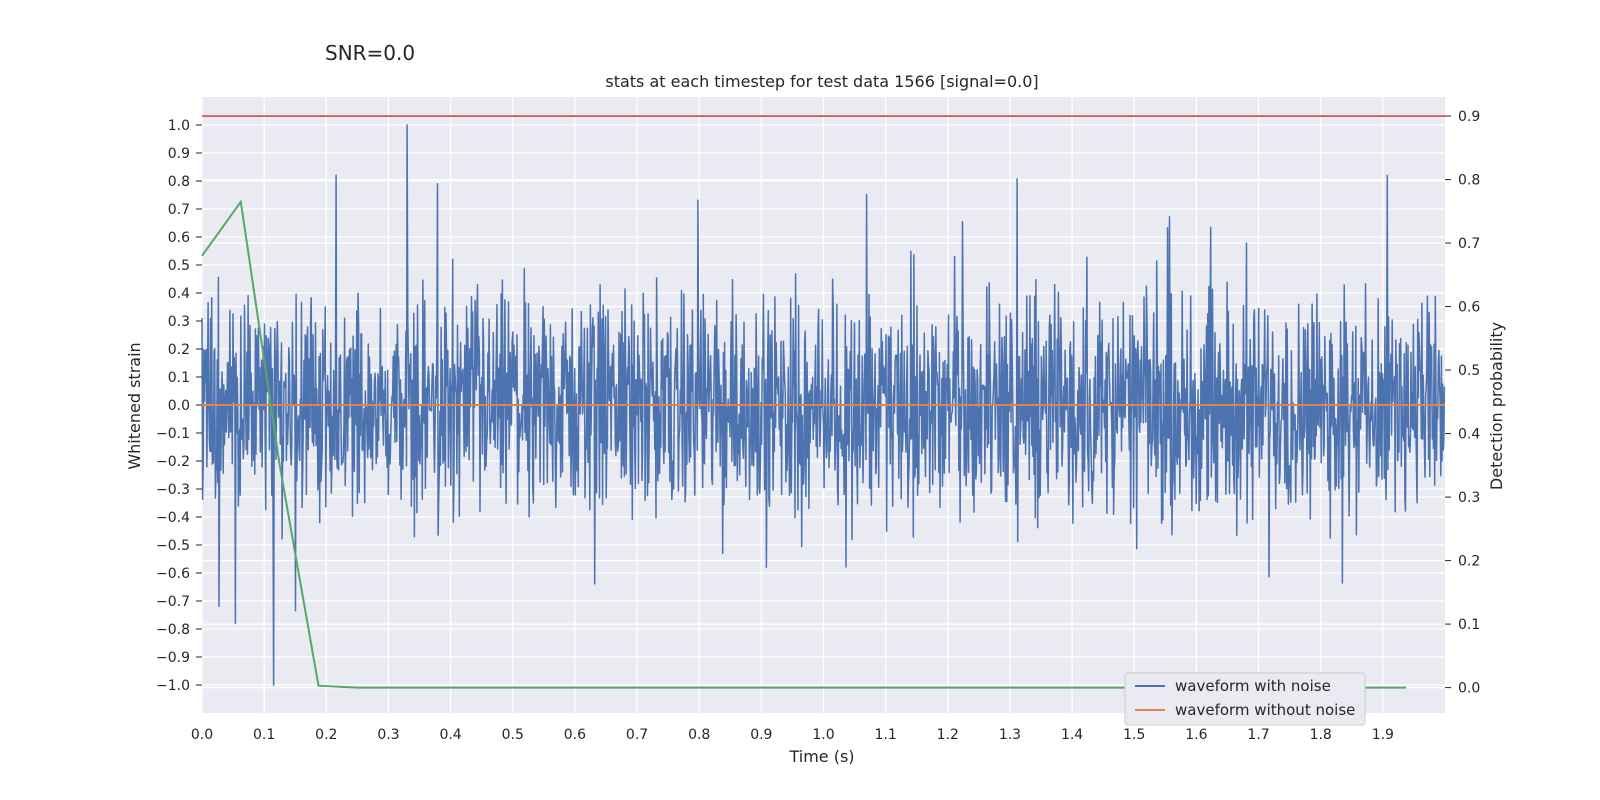 This screenshot has width=1600, height=800. Describe the element at coordinates (1253, 686) in the screenshot. I see `legend-label-noise: waveform with noise` at that location.